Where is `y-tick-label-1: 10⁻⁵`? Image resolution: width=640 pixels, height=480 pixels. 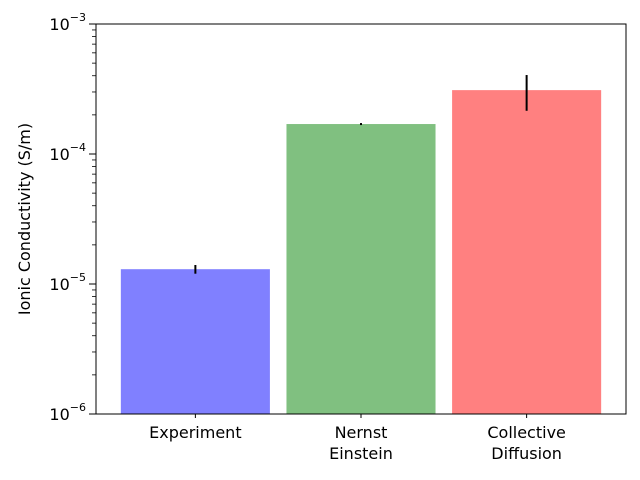 y-tick-label-1: 10⁻⁵ is located at coordinates (67, 282).